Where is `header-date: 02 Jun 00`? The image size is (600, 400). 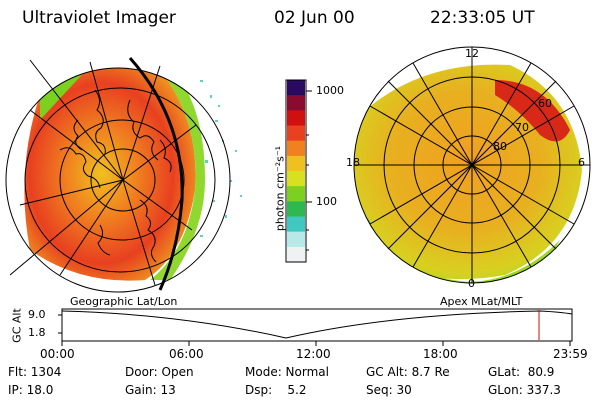
header-date: 02 Jun 00 is located at coordinates (314, 18).